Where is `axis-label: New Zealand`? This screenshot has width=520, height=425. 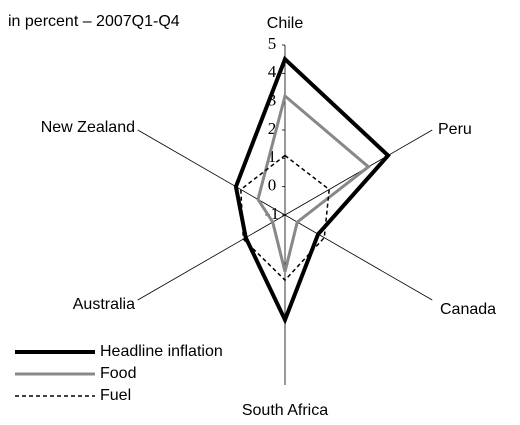 axis-label: New Zealand is located at coordinates (88, 127).